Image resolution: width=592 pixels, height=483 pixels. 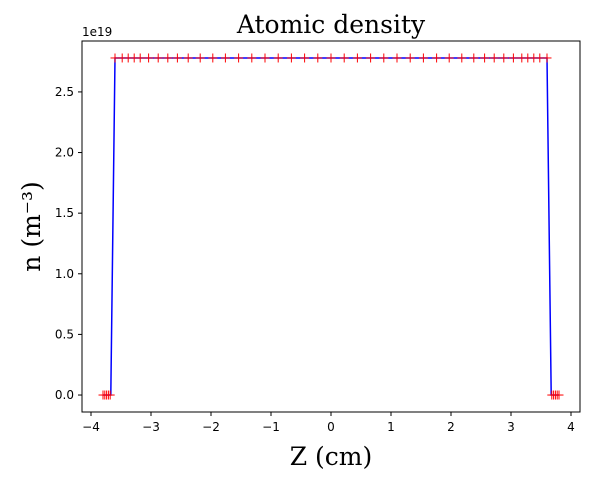 What do you see at coordinates (64, 92) in the screenshot?
I see `y-tick-label: 2.5` at bounding box center [64, 92].